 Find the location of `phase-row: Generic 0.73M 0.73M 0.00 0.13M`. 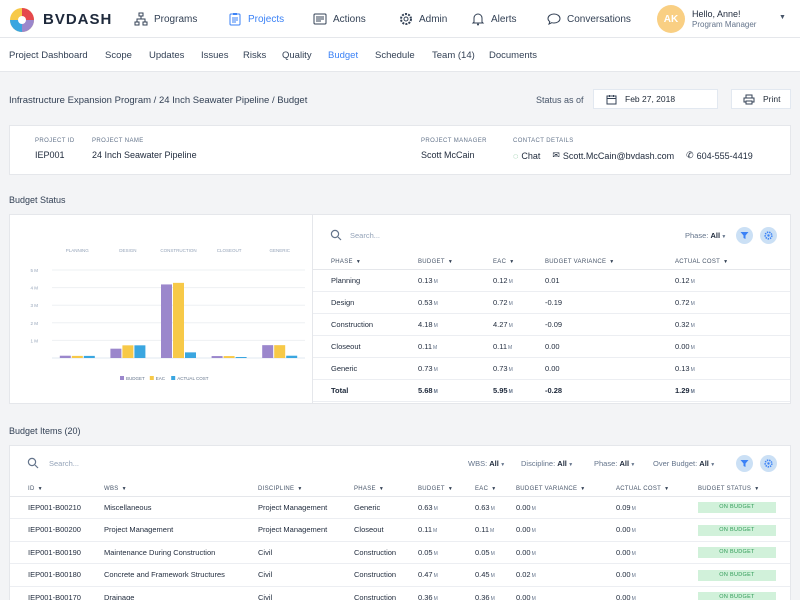

phase-row: Generic 0.73M 0.73M 0.00 0.13M is located at coordinates (551, 368).